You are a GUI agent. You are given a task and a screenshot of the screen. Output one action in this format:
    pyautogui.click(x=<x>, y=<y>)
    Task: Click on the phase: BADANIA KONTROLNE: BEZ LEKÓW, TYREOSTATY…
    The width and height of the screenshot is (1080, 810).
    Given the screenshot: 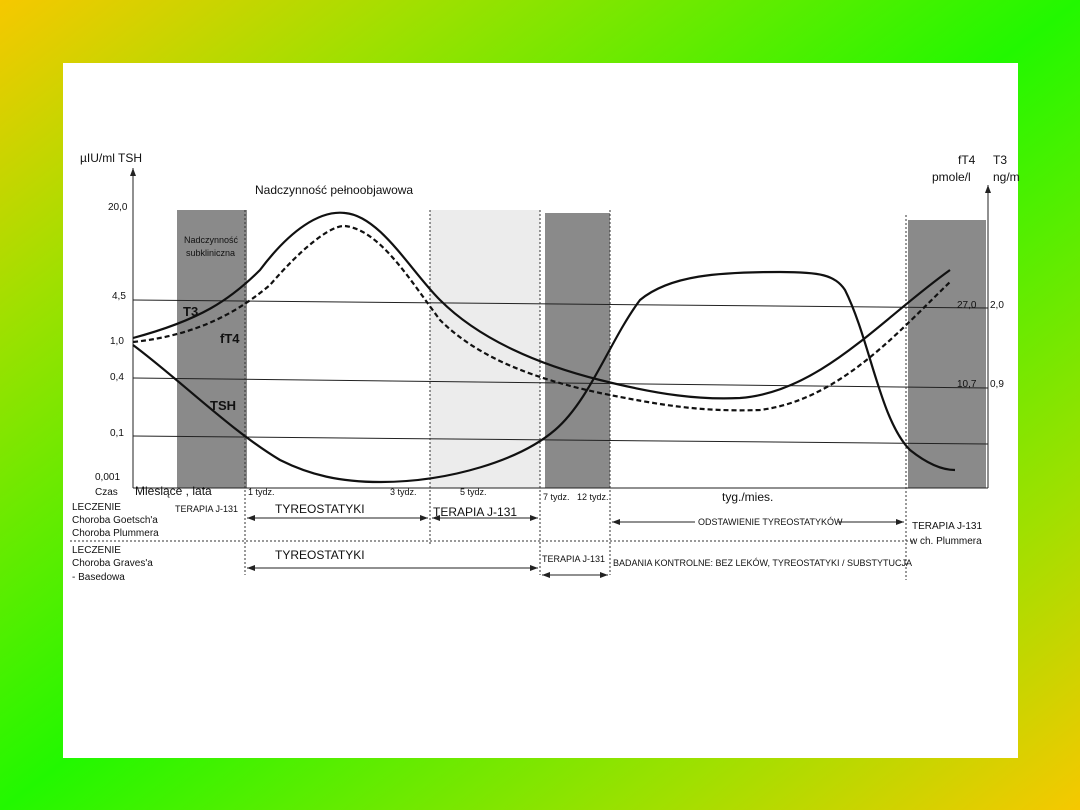 What is the action you would take?
    pyautogui.click(x=762, y=563)
    